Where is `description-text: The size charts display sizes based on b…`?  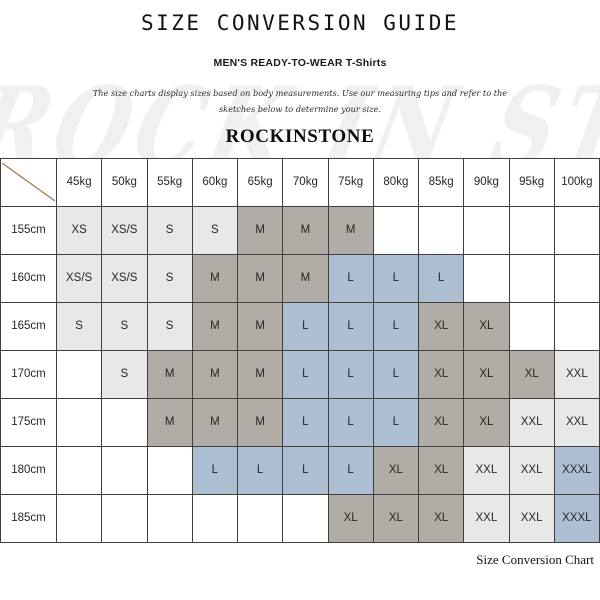
description-text: The size charts display sizes based on b… is located at coordinates (300, 101).